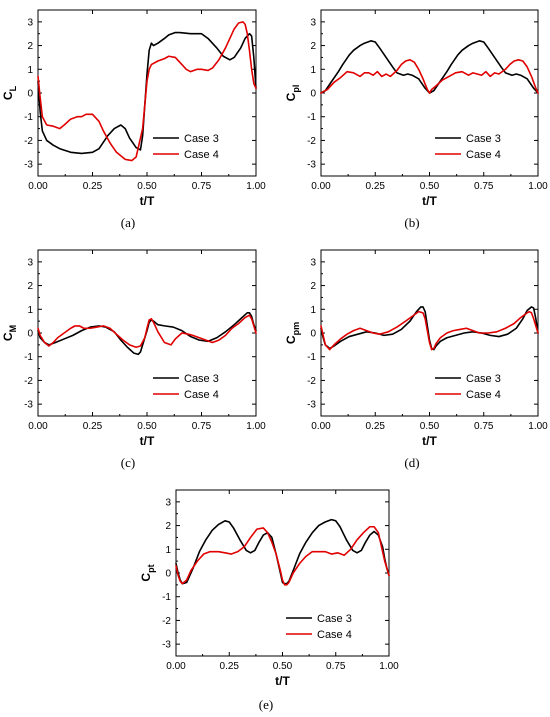 This screenshot has width=550, height=717. Describe the element at coordinates (411, 462) in the screenshot. I see `panel-label: (d)` at that location.